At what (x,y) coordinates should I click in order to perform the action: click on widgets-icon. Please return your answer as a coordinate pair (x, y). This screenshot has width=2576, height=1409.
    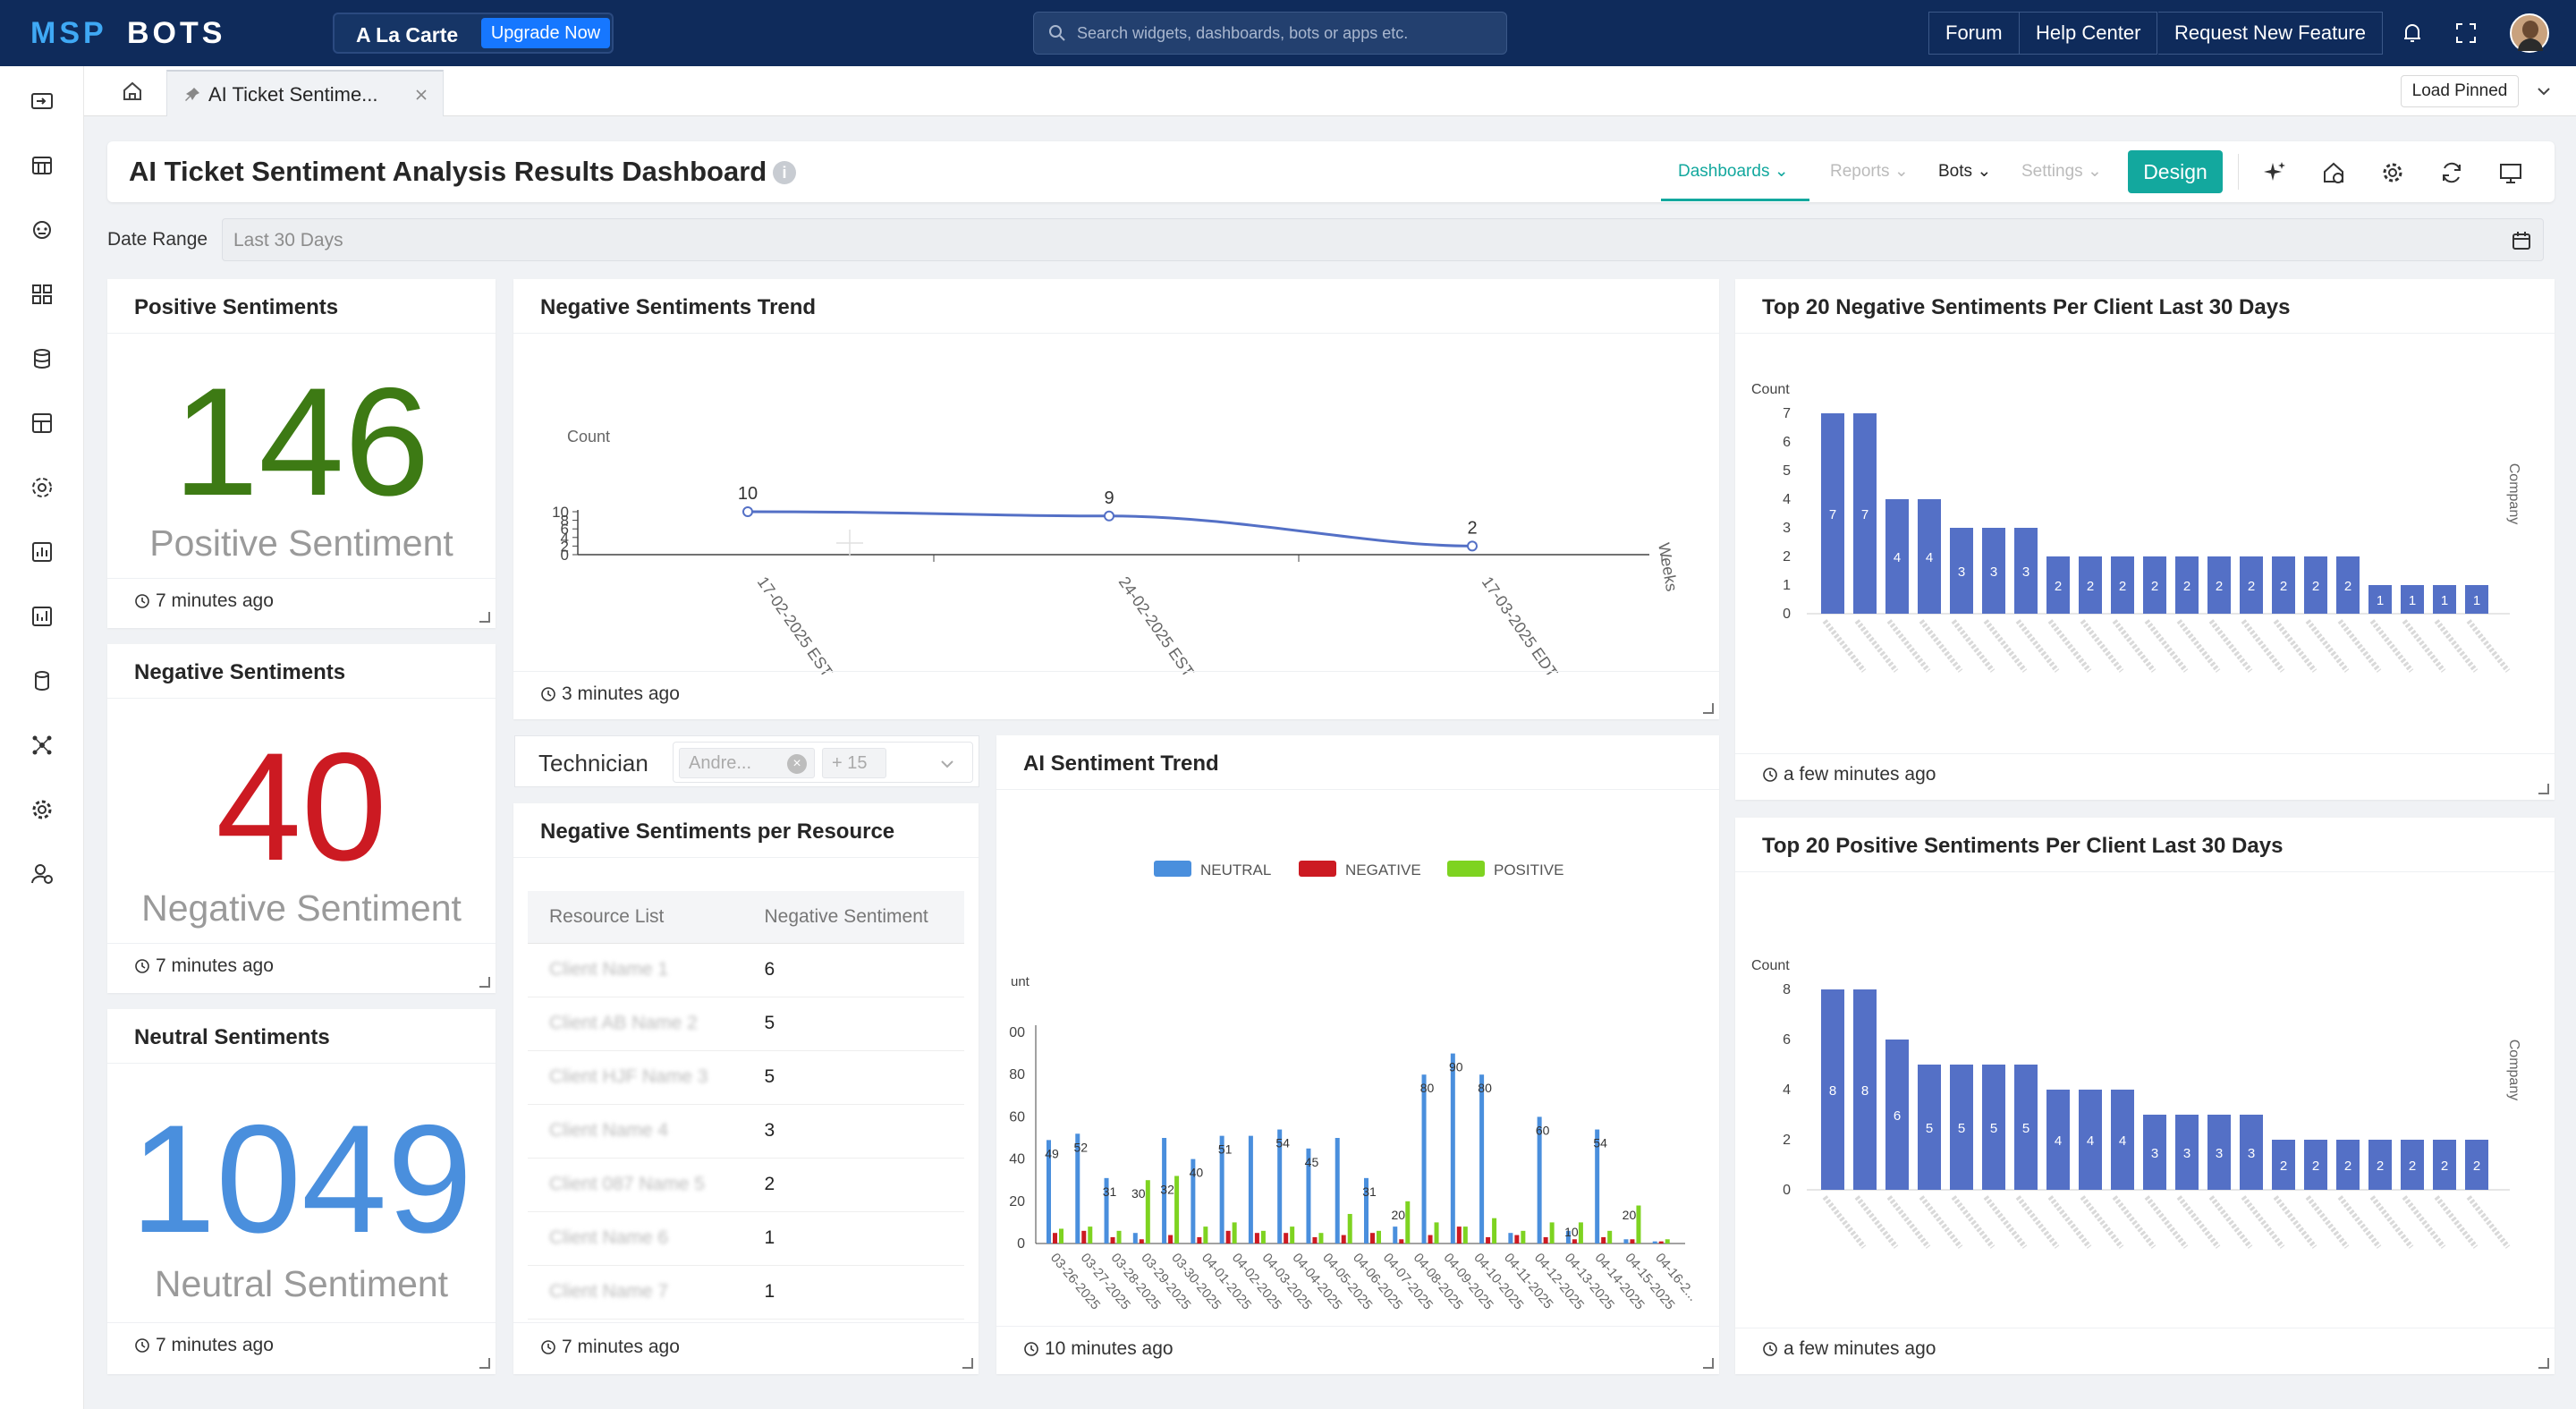
    Looking at the image, I should click on (42, 295).